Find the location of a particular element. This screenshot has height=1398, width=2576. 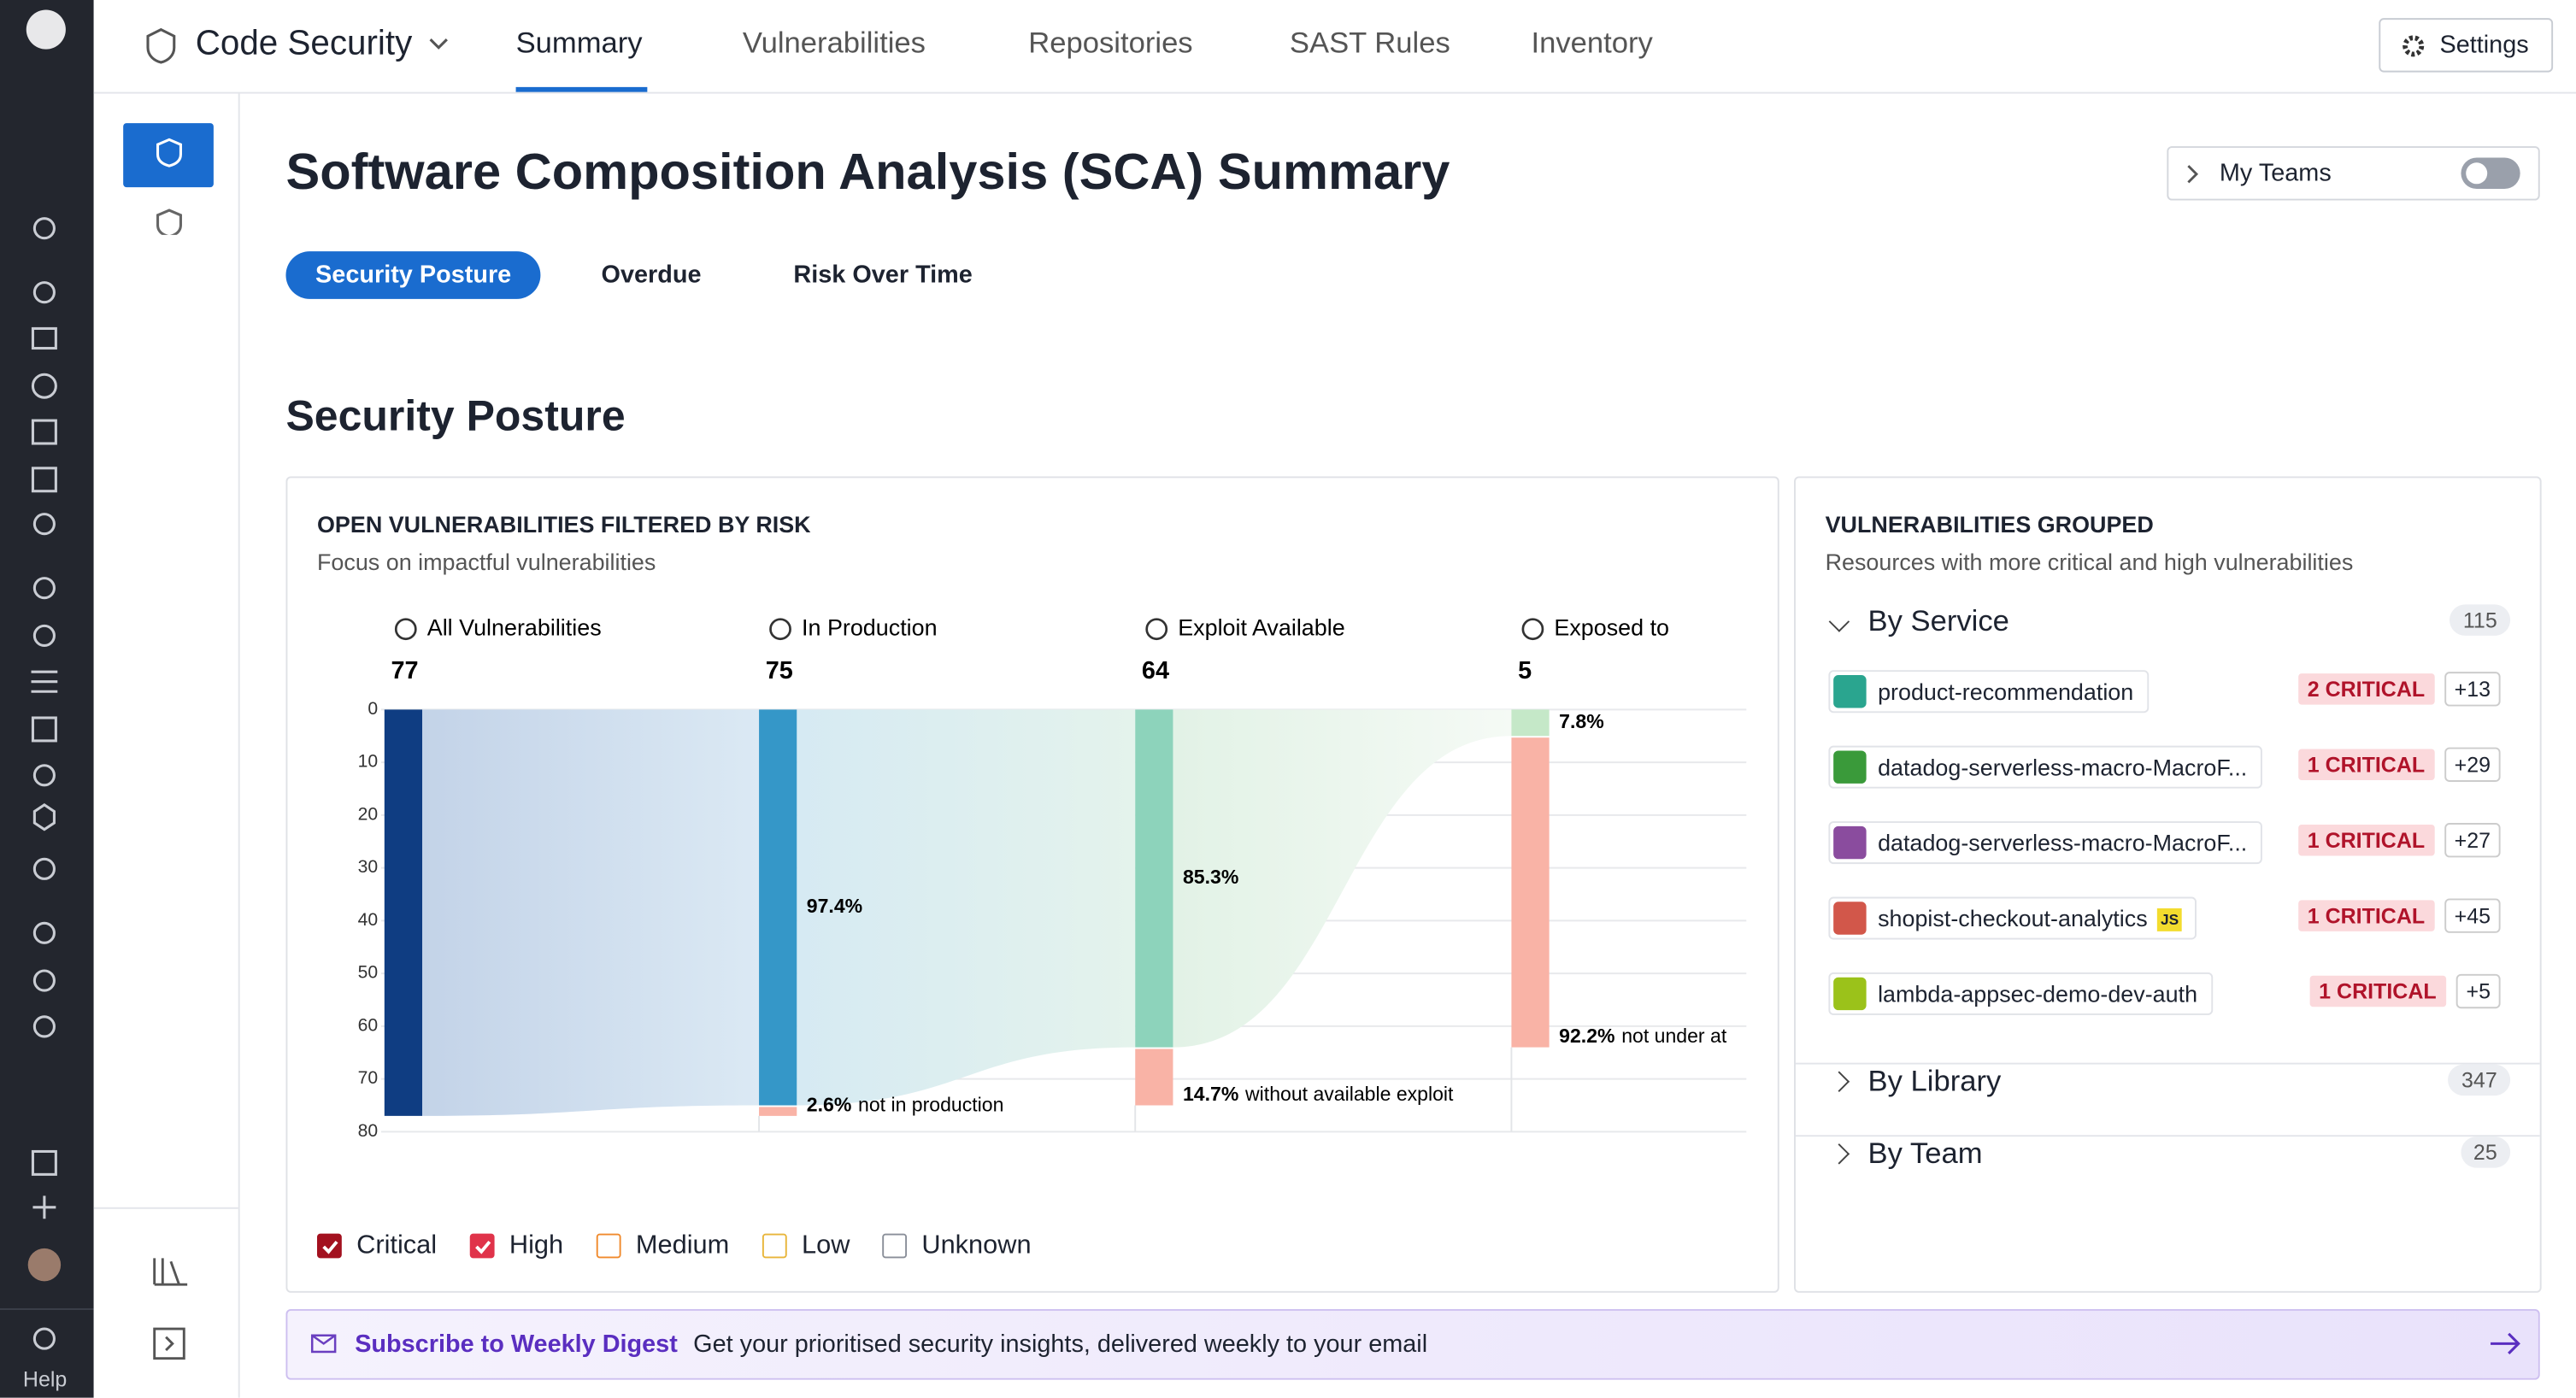

active-tab-underline is located at coordinates (581, 89).